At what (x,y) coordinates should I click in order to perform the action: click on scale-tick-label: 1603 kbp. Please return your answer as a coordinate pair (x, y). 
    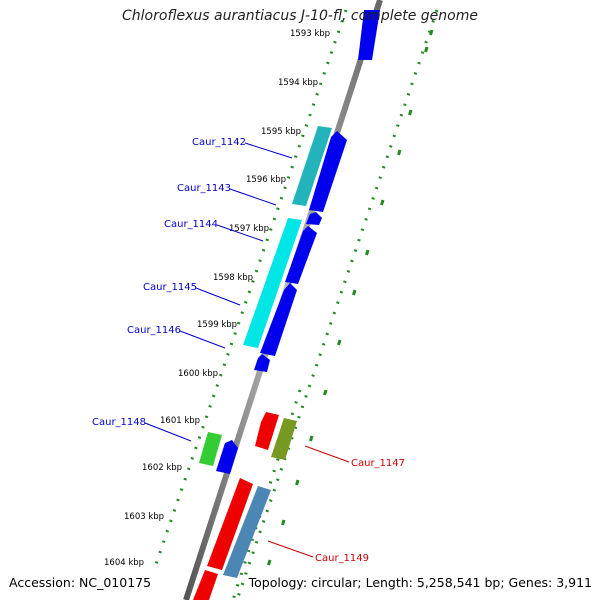
    Looking at the image, I should click on (144, 517).